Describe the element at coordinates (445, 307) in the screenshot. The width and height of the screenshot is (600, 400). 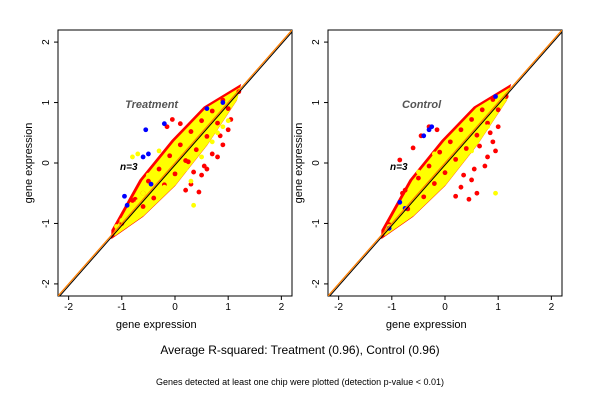
I see `x-tick-label: 0` at that location.